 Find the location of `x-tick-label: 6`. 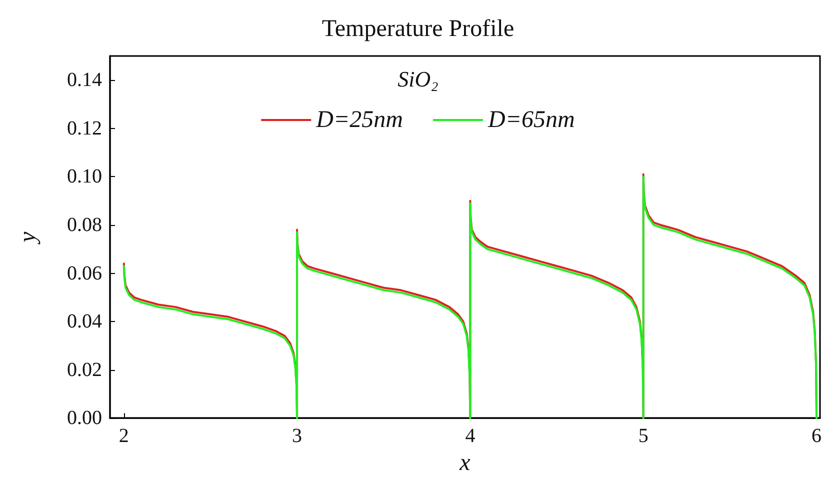

x-tick-label: 6 is located at coordinates (817, 436).